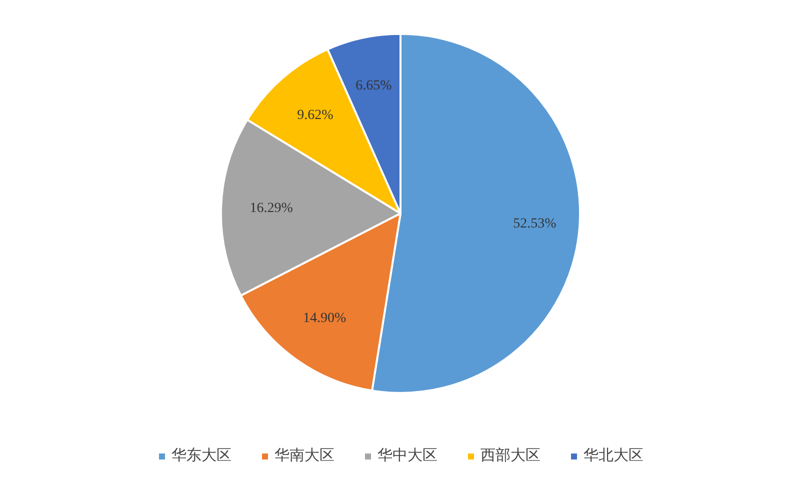 This screenshot has height=480, width=800. Describe the element at coordinates (374, 86) in the screenshot. I see `data-label: 6.65%` at that location.